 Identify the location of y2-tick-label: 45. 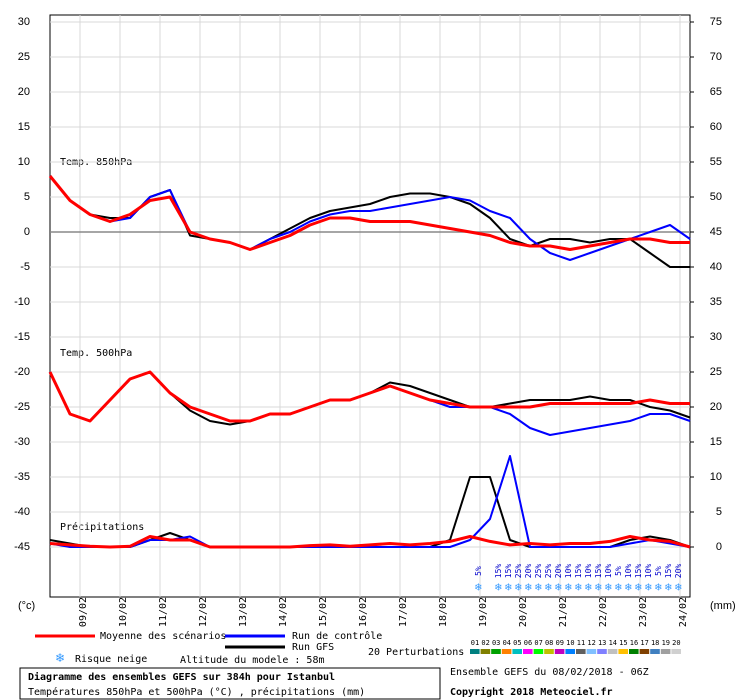
(716, 232).